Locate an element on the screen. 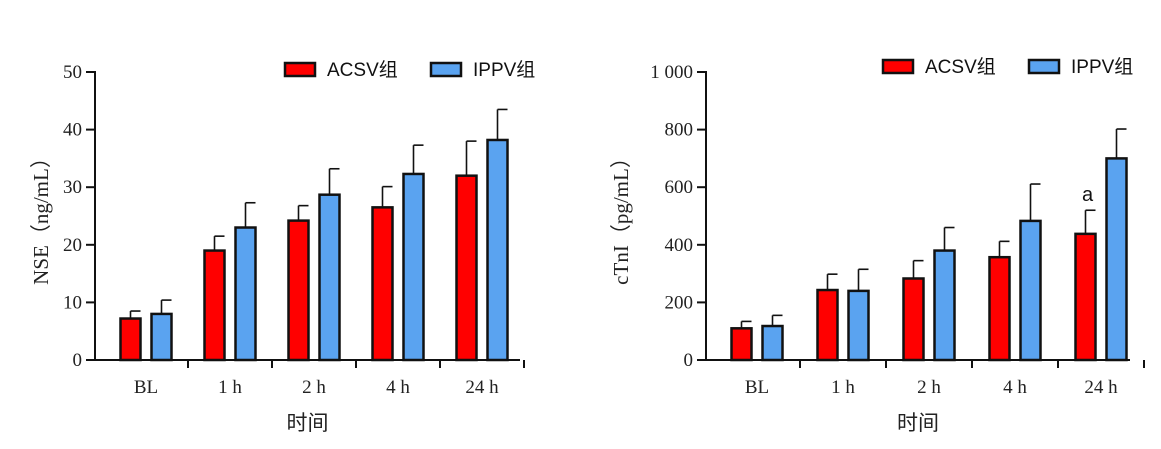 The image size is (1161, 449). nse-legend-swatch-ippv is located at coordinates (446, 69).